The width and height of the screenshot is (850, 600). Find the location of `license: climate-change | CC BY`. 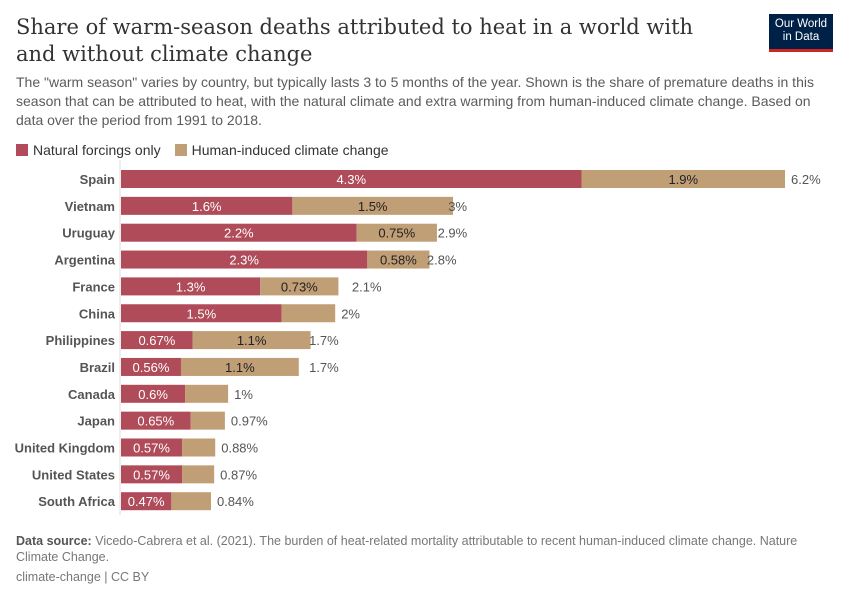

license: climate-change | CC BY is located at coordinates (83, 577).